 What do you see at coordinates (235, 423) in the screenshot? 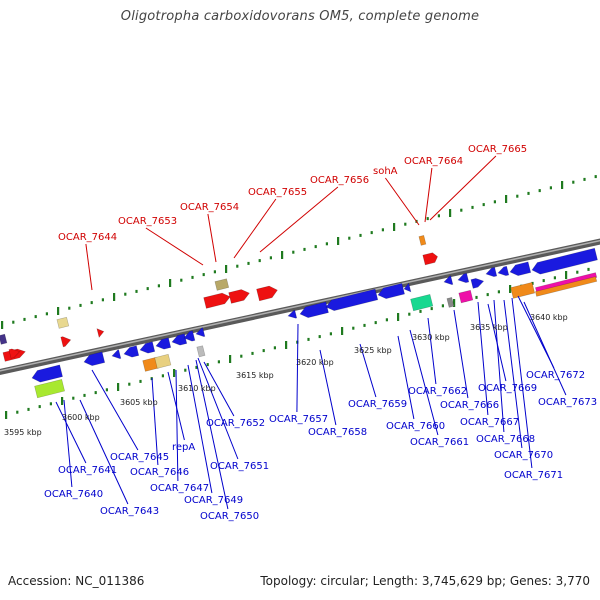
I see `lower-gene-label: OCAR_7652` at bounding box center [235, 423].